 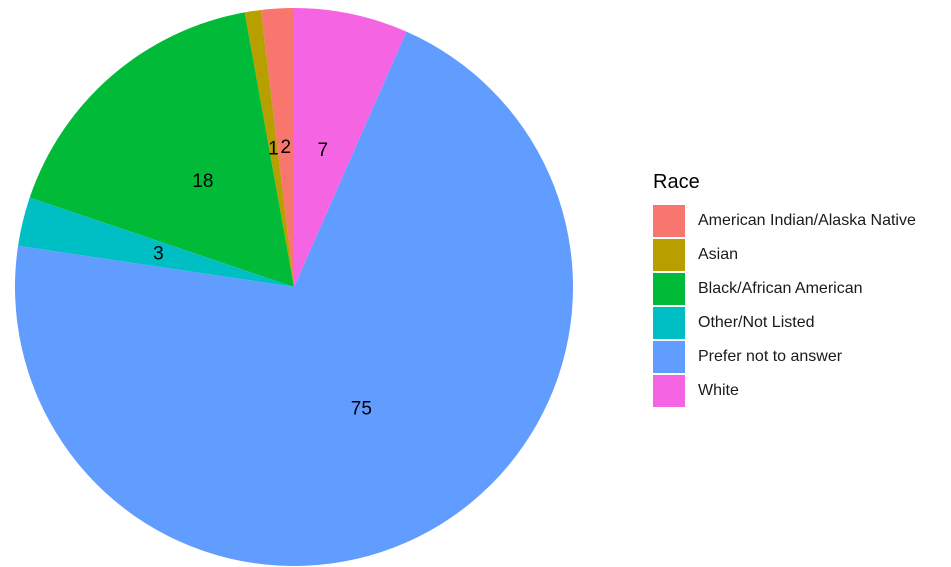 I want to click on pie-slice-asian, so click(x=269, y=148).